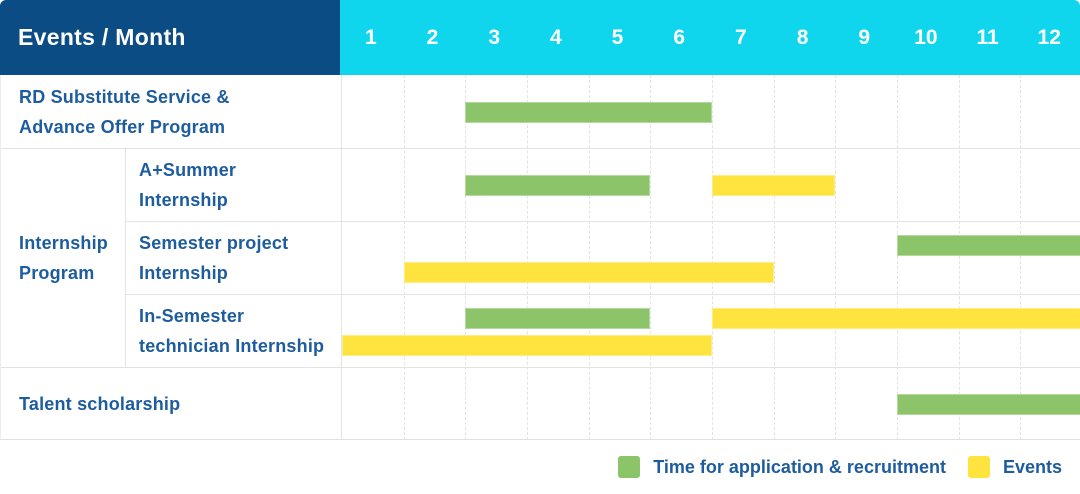 The height and width of the screenshot is (494, 1080). Describe the element at coordinates (170, 37) in the screenshot. I see `events-month-header: Events / Month` at that location.